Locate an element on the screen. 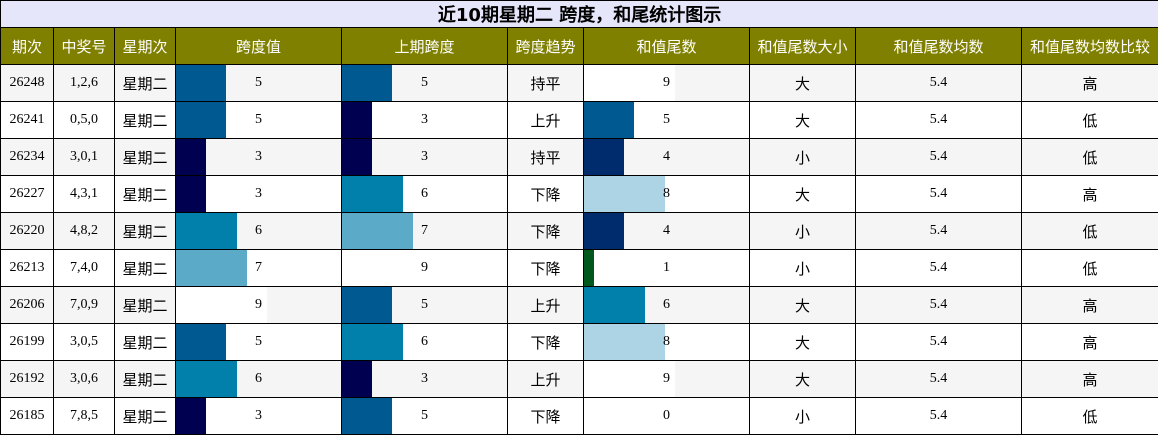 Image resolution: width=1158 pixels, height=436 pixels. cell-tail: 8 is located at coordinates (666, 342).